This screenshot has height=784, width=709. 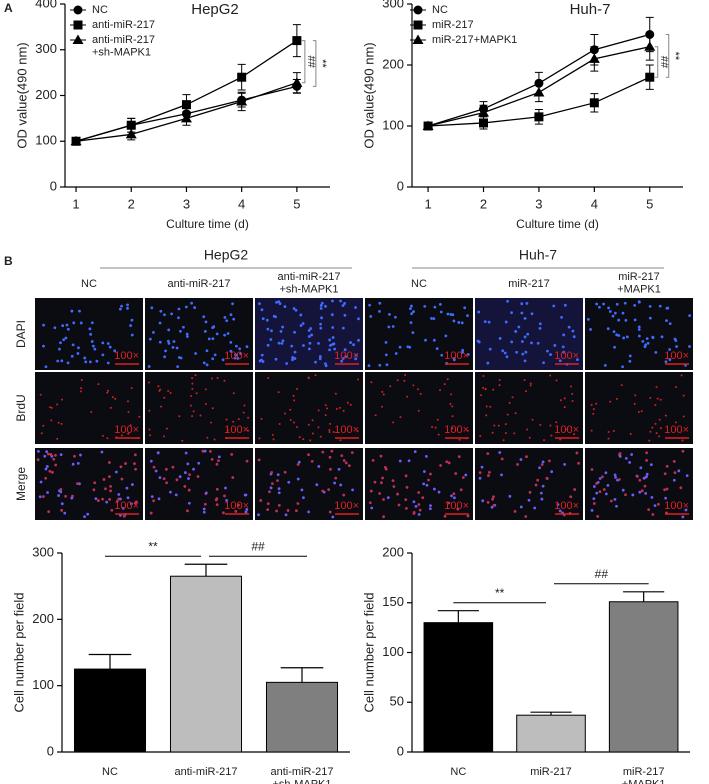 I want to click on significance: **, so click(x=500, y=593).